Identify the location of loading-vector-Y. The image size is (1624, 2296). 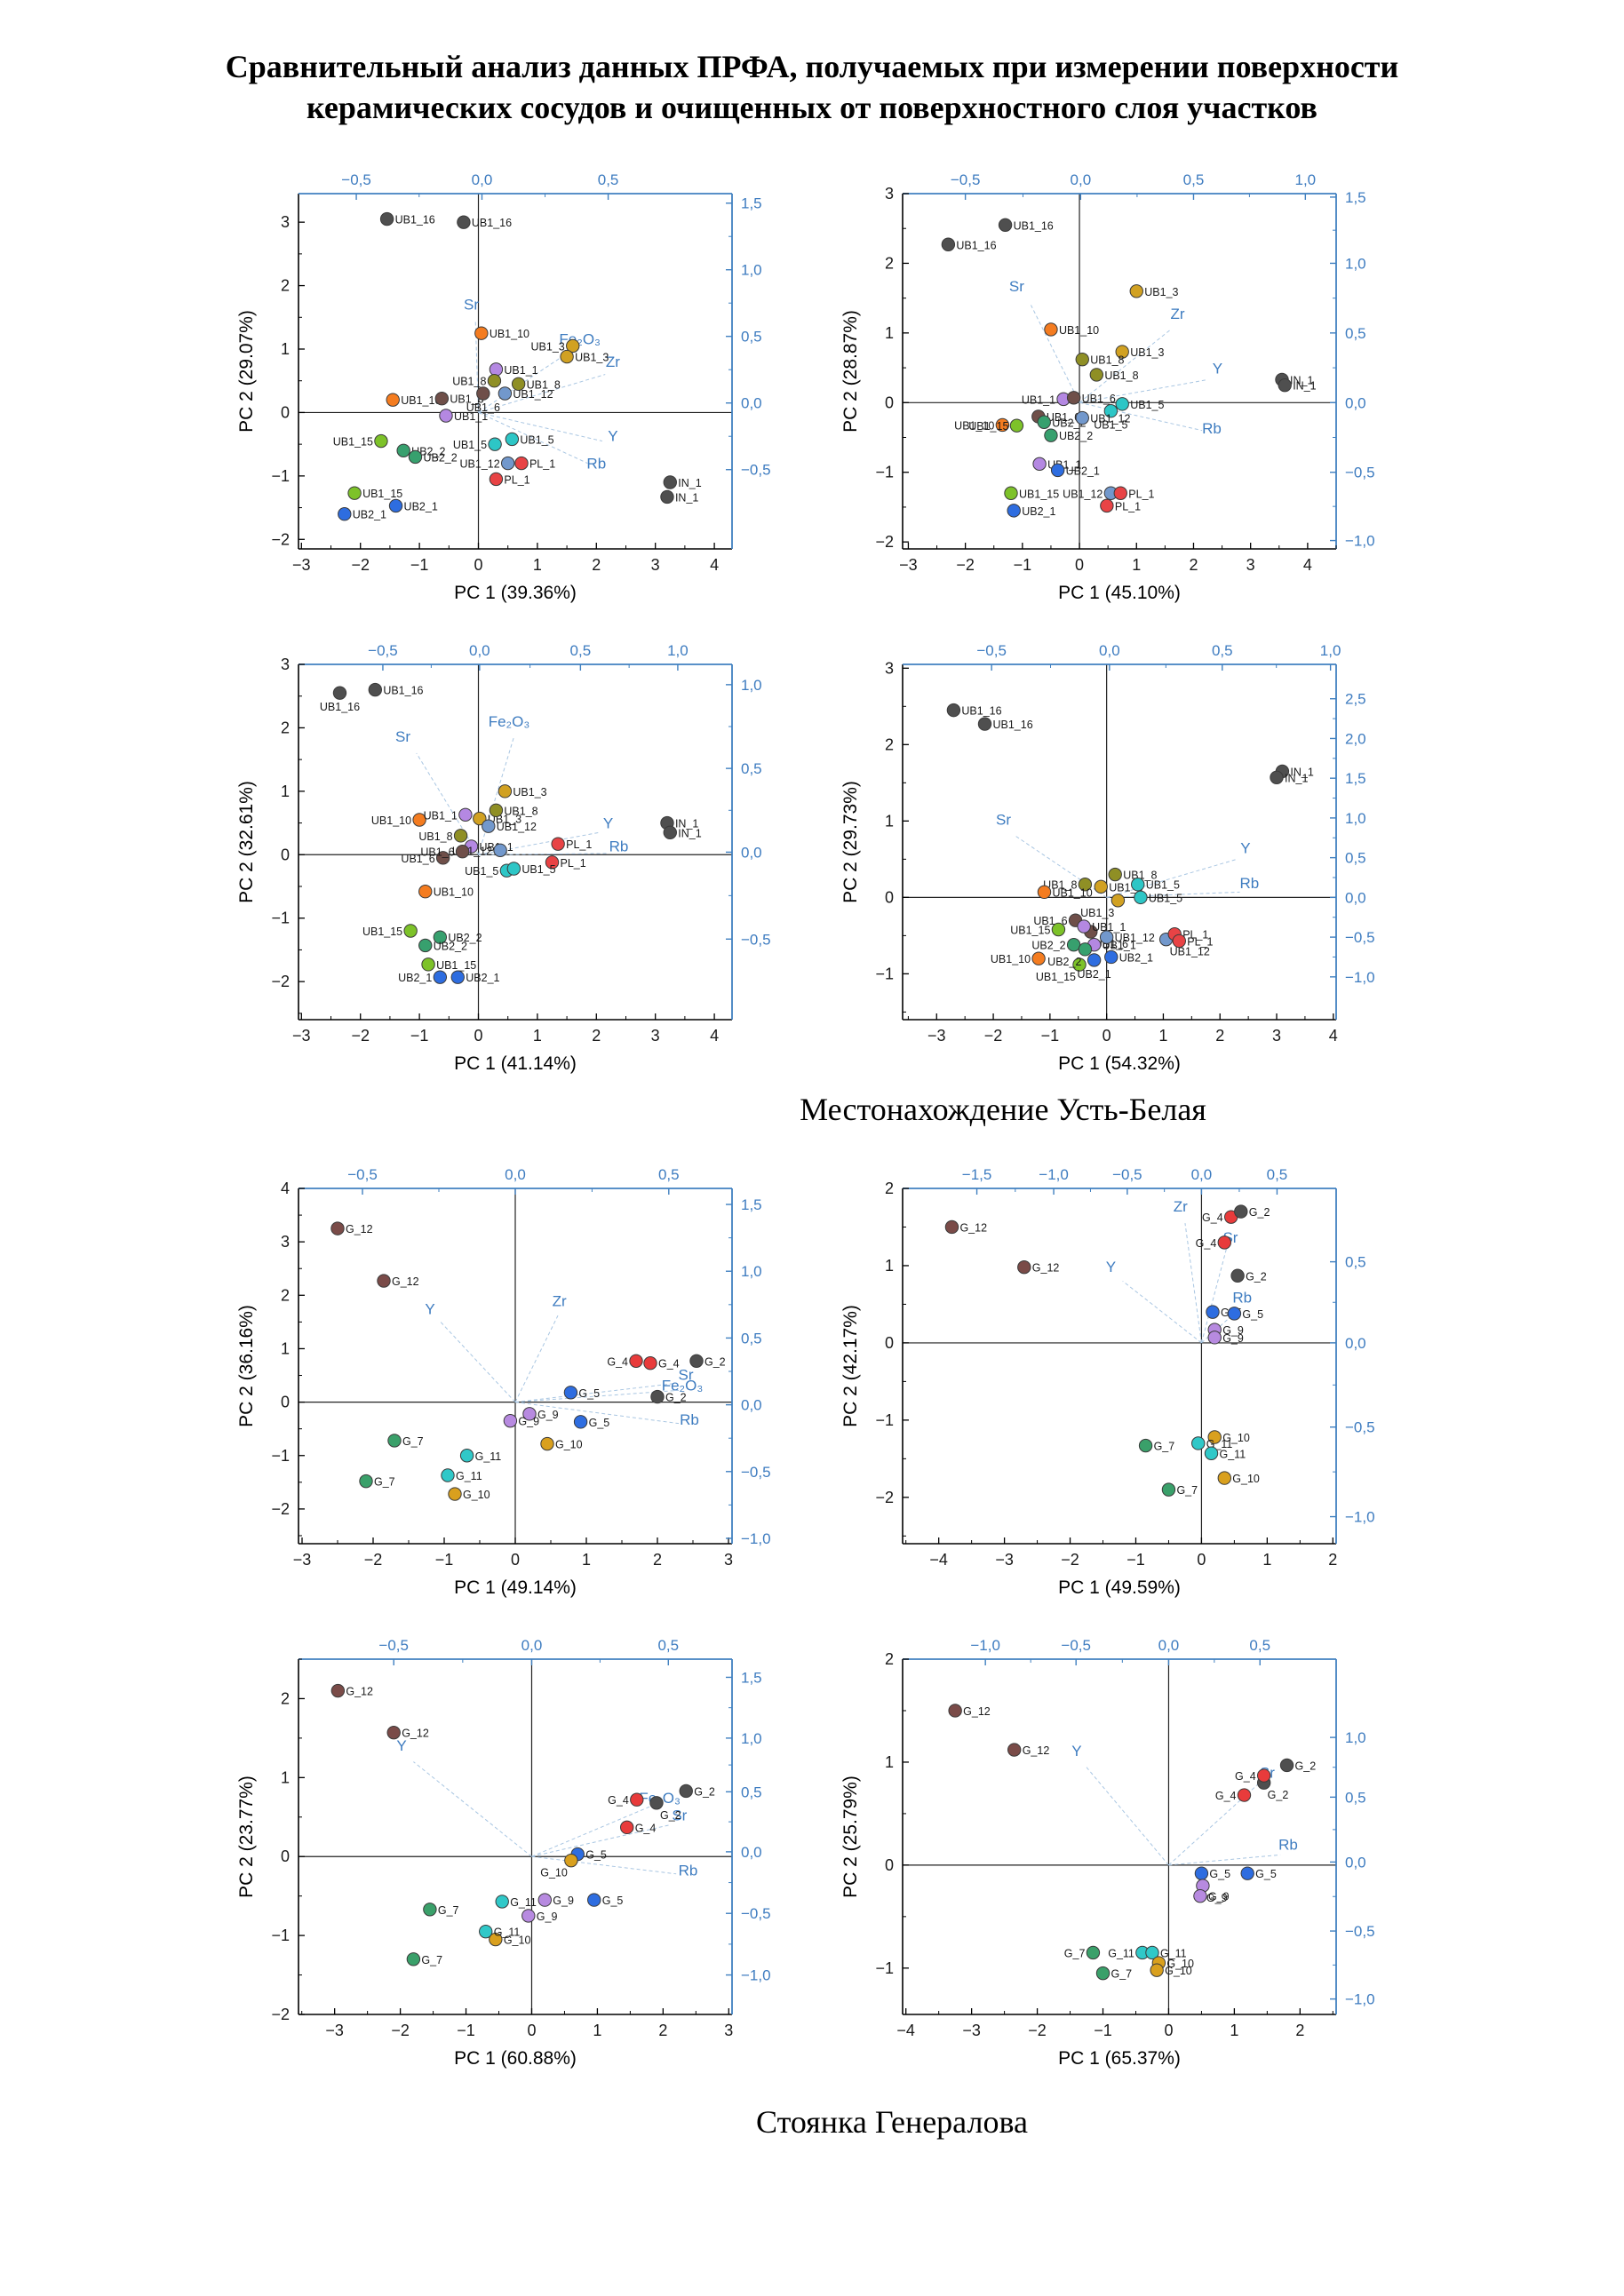
(478, 1362).